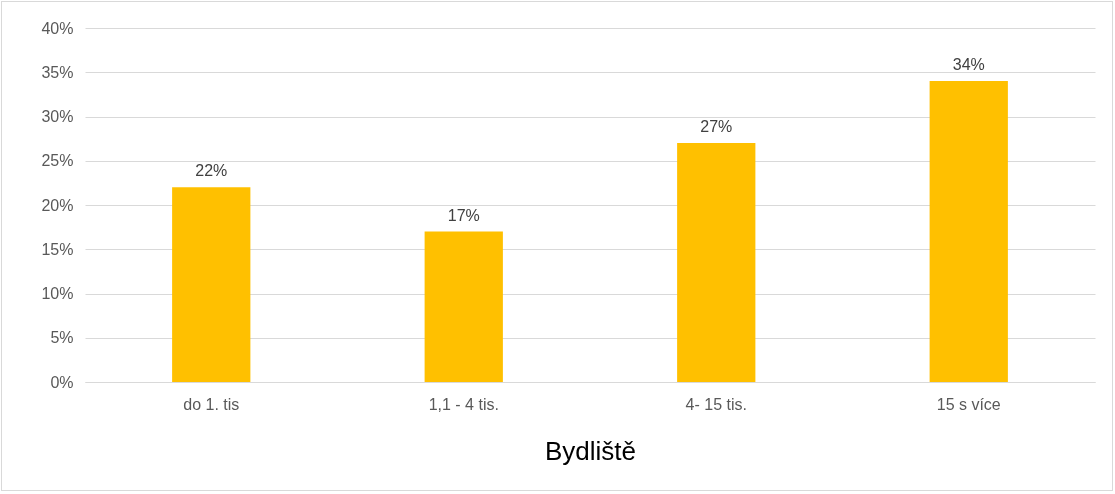 The width and height of the screenshot is (1115, 494). What do you see at coordinates (57, 72) in the screenshot?
I see `y-tick-label: 35%` at bounding box center [57, 72].